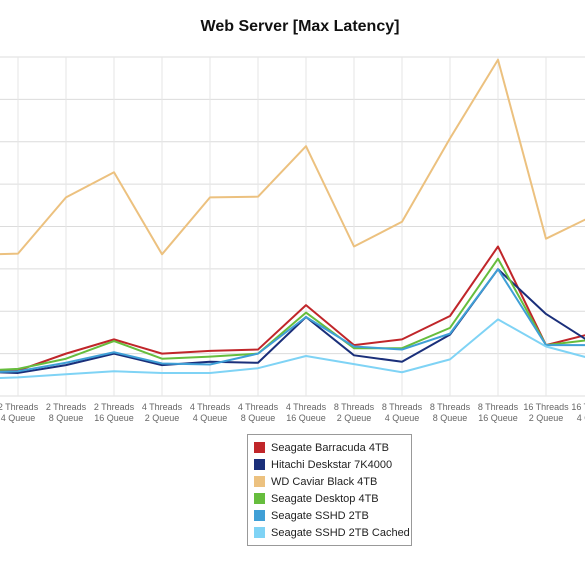 This screenshot has height=566, width=585. I want to click on legend-label: WD Caviar Black 4TB, so click(324, 481).